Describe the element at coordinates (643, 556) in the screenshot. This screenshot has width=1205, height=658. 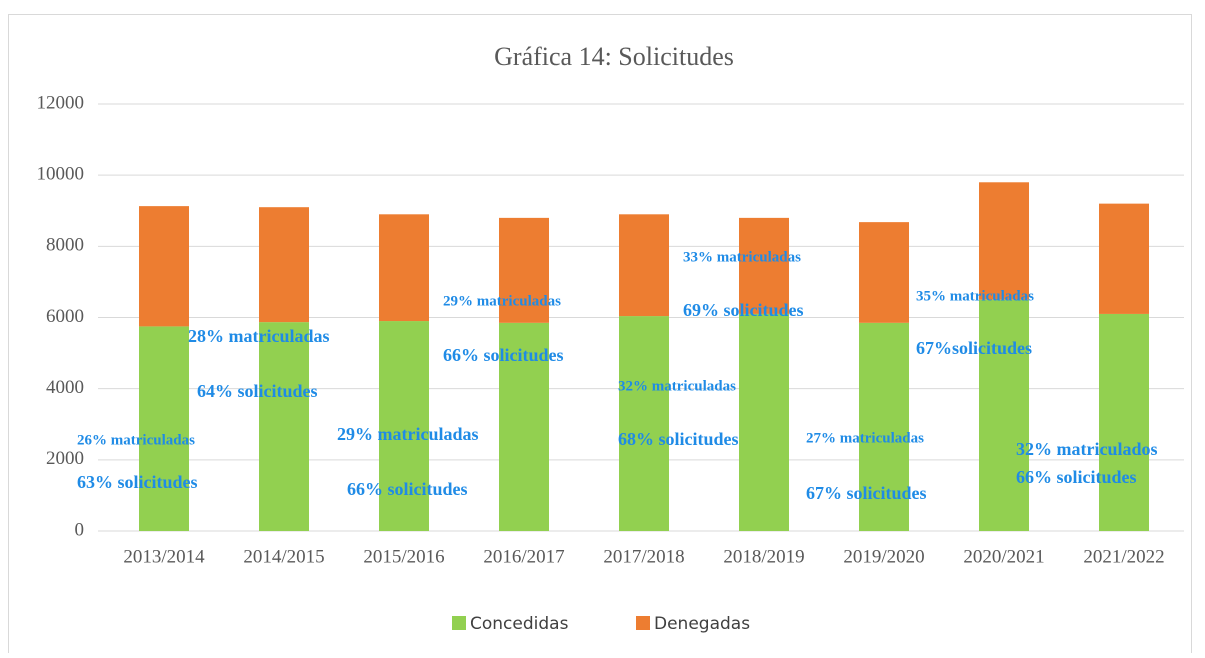
I see `x-tick-label: 2017/2018` at that location.